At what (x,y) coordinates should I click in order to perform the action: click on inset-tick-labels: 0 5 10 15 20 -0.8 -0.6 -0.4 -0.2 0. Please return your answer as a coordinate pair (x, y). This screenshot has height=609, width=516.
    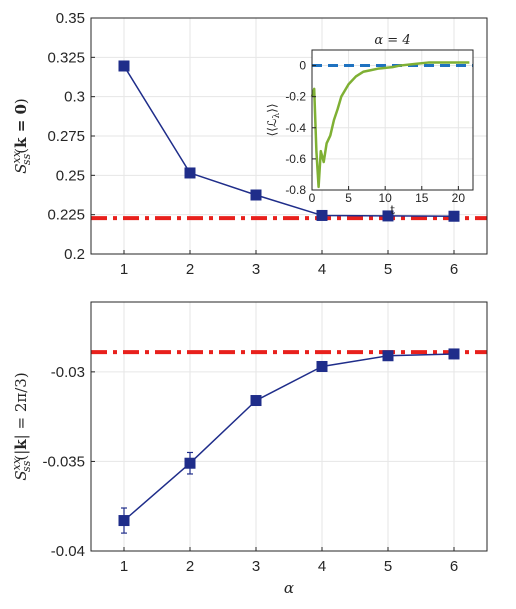
    Looking at the image, I should click on (375, 132).